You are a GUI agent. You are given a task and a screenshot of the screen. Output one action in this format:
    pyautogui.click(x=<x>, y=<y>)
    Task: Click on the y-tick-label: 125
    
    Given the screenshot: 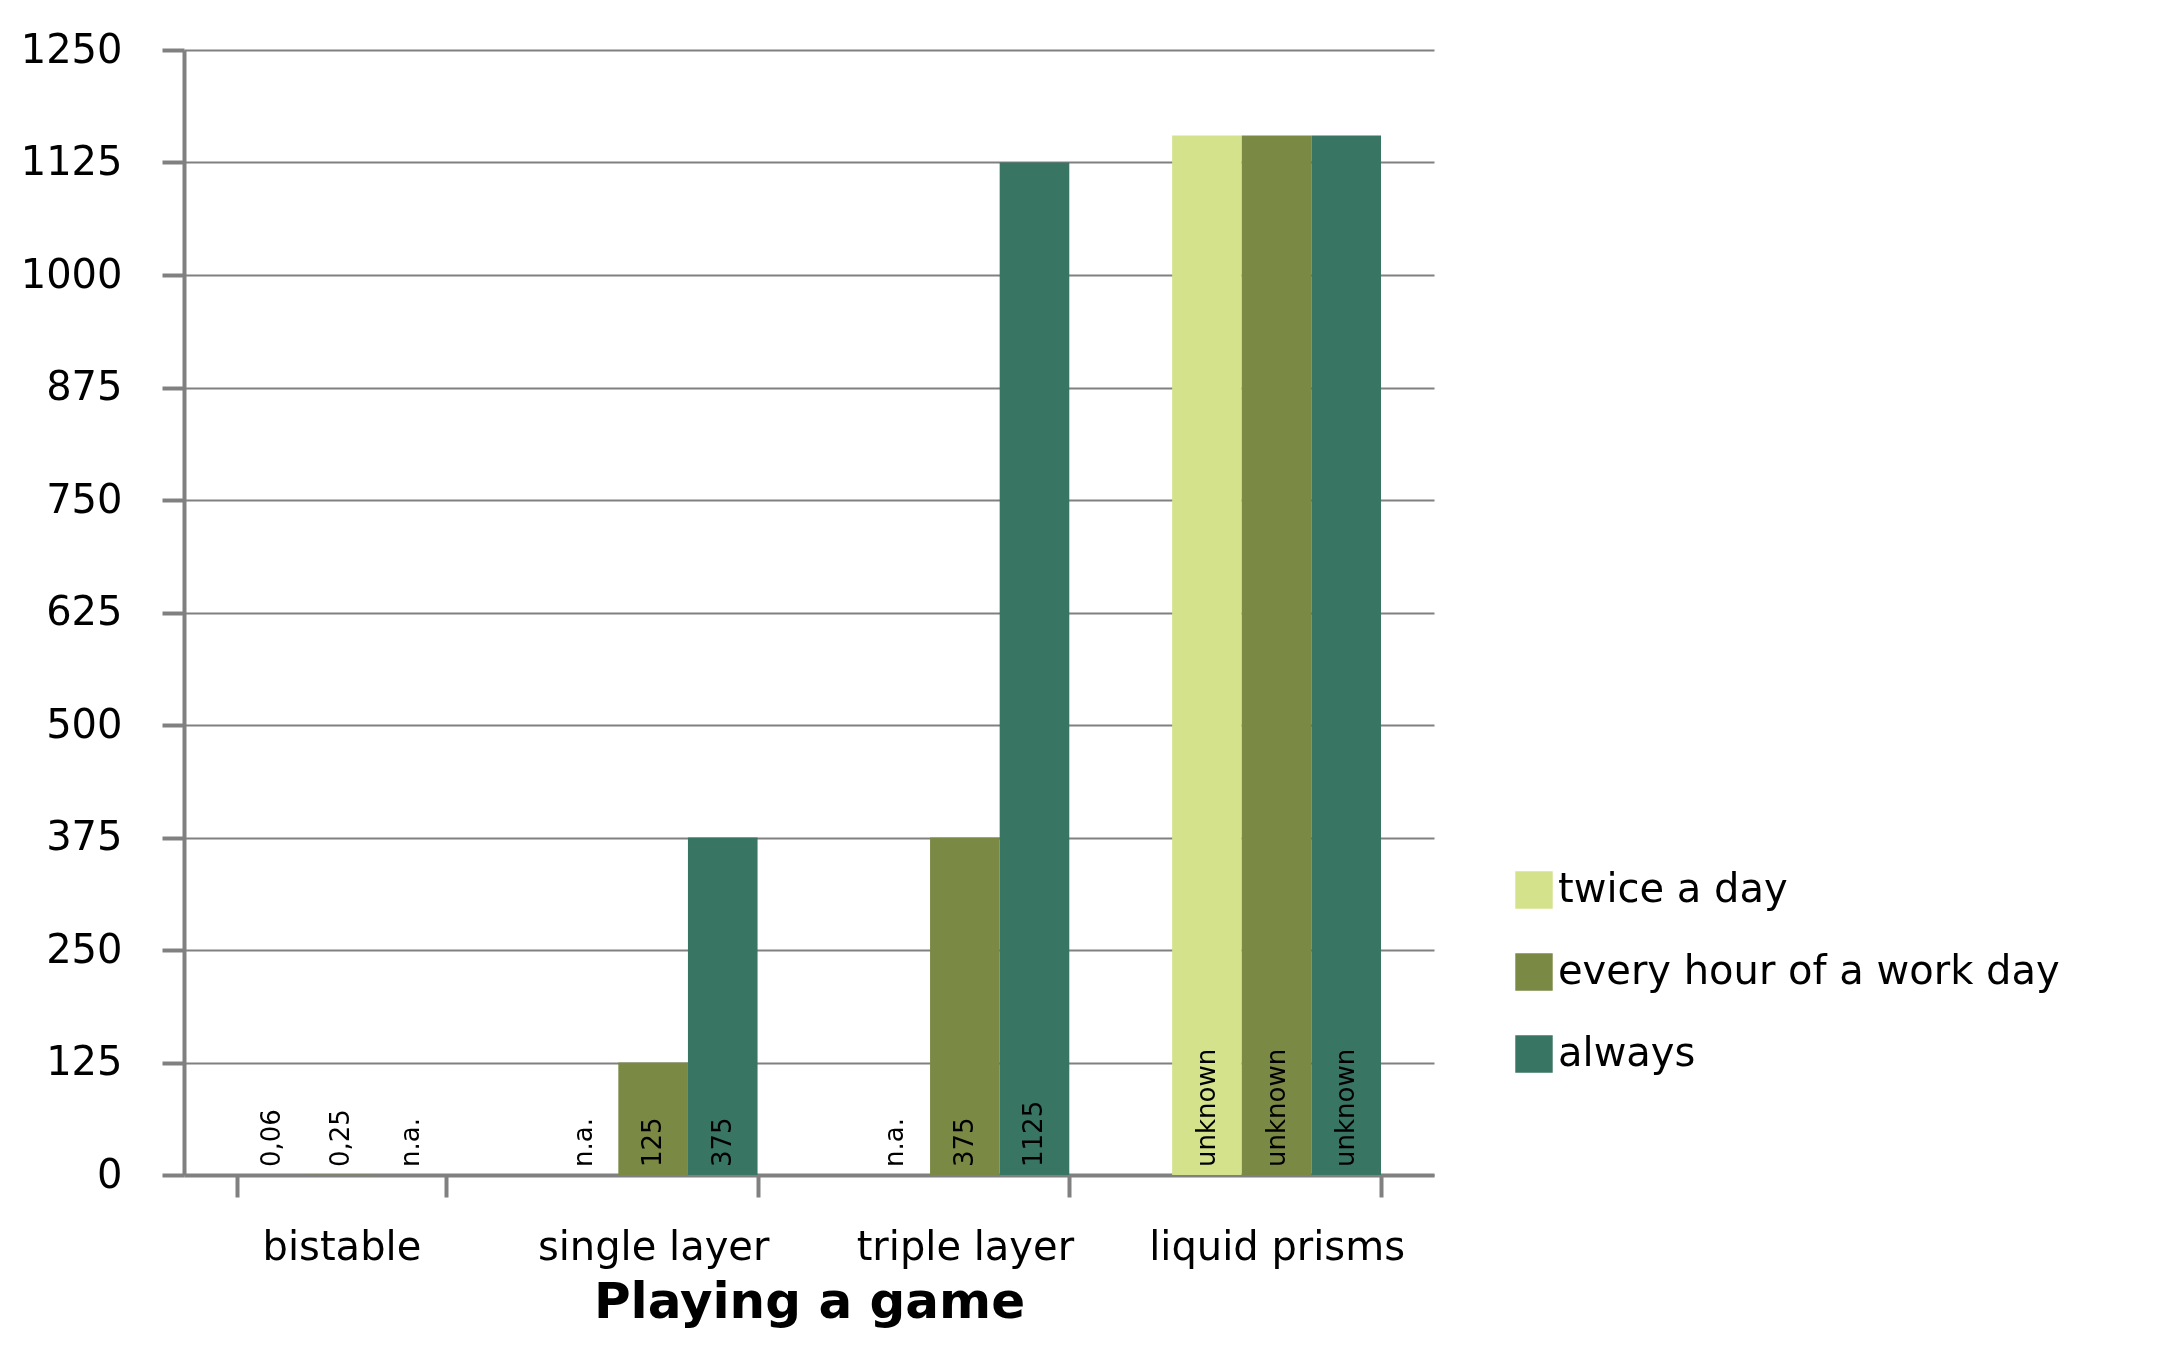 What is the action you would take?
    pyautogui.click(x=84, y=1061)
    